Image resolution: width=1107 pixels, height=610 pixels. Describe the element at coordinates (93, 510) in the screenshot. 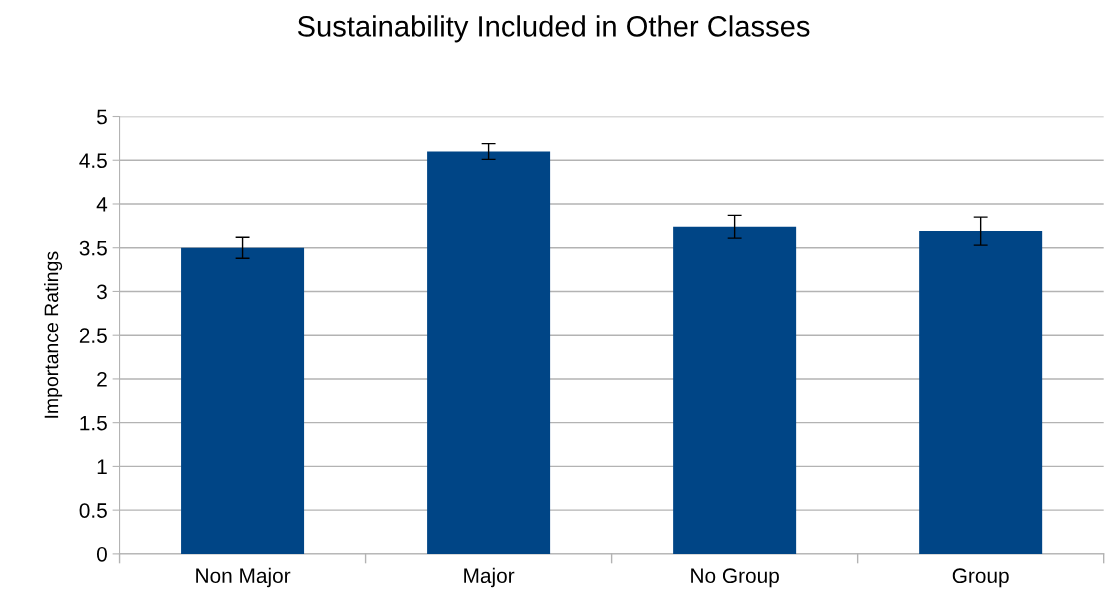

I see `y-tick-label: 0.5` at that location.